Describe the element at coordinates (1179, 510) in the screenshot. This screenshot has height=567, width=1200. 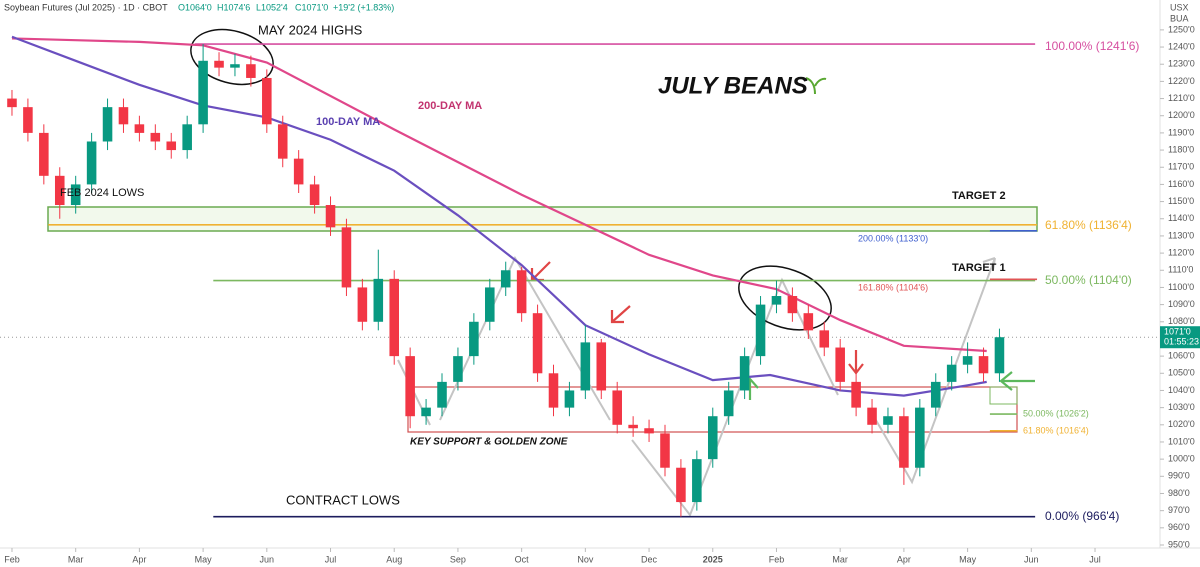
I see `y-tick-label: 970'0` at that location.